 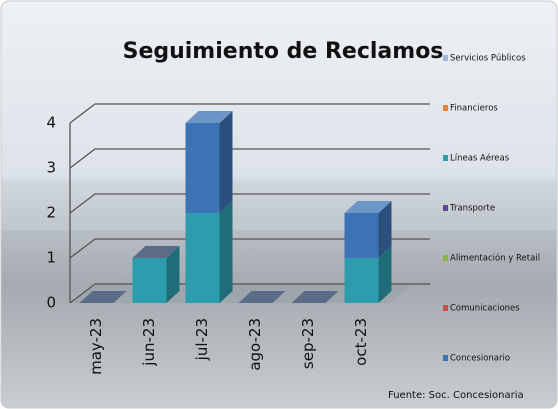 What do you see at coordinates (488, 59) in the screenshot?
I see `legend-label: Servicios Públicos` at bounding box center [488, 59].